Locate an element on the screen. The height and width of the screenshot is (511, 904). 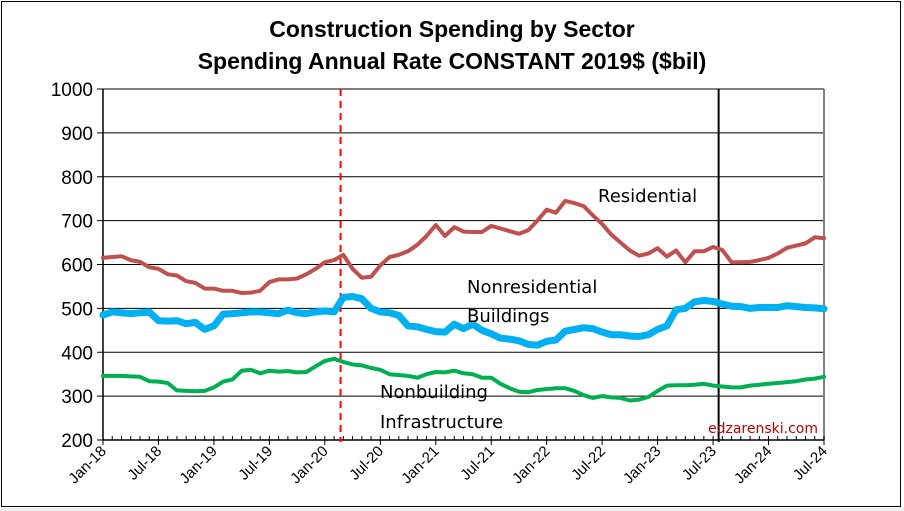
y-tick-label: 200 is located at coordinates (77, 441).